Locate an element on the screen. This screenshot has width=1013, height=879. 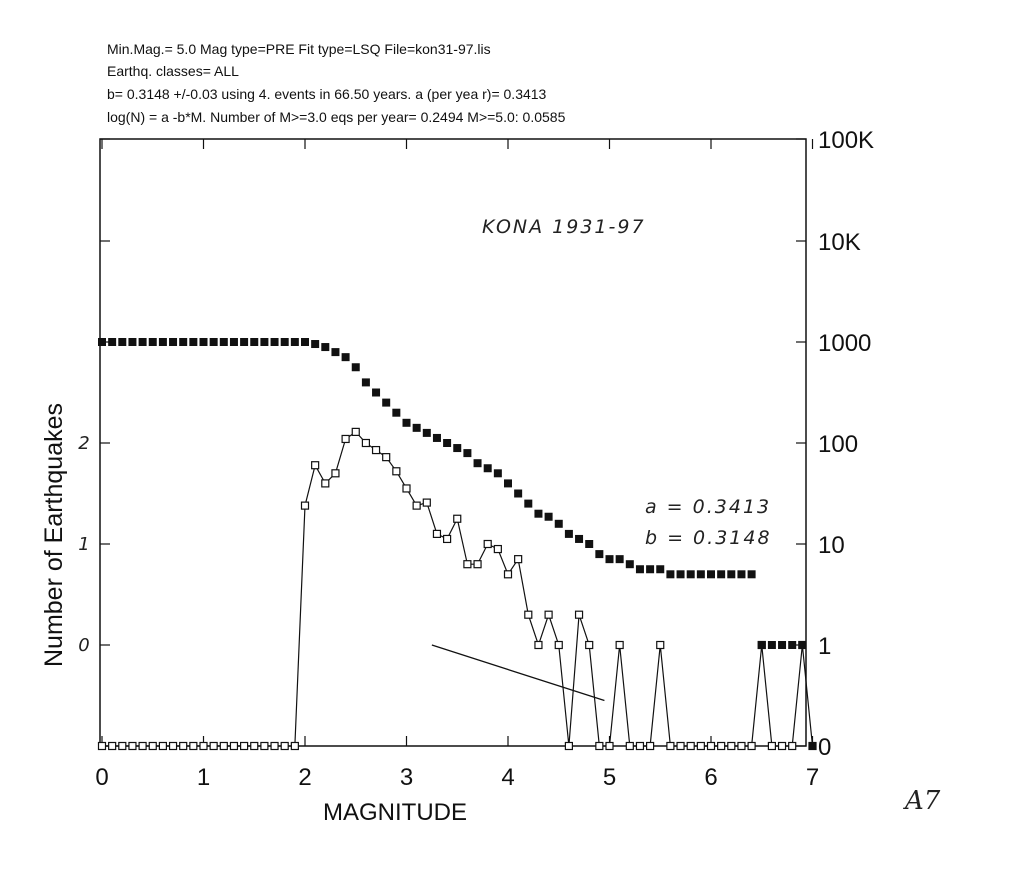
region-annotation: KONA 1931-97 is located at coordinates (564, 227).